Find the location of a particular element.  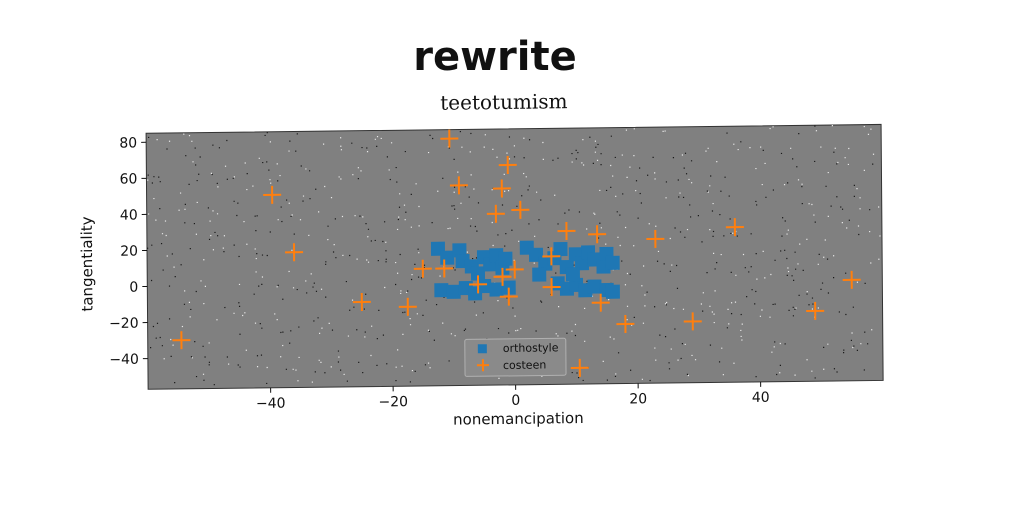

y-tick-label: −20 is located at coordinates (124, 324).